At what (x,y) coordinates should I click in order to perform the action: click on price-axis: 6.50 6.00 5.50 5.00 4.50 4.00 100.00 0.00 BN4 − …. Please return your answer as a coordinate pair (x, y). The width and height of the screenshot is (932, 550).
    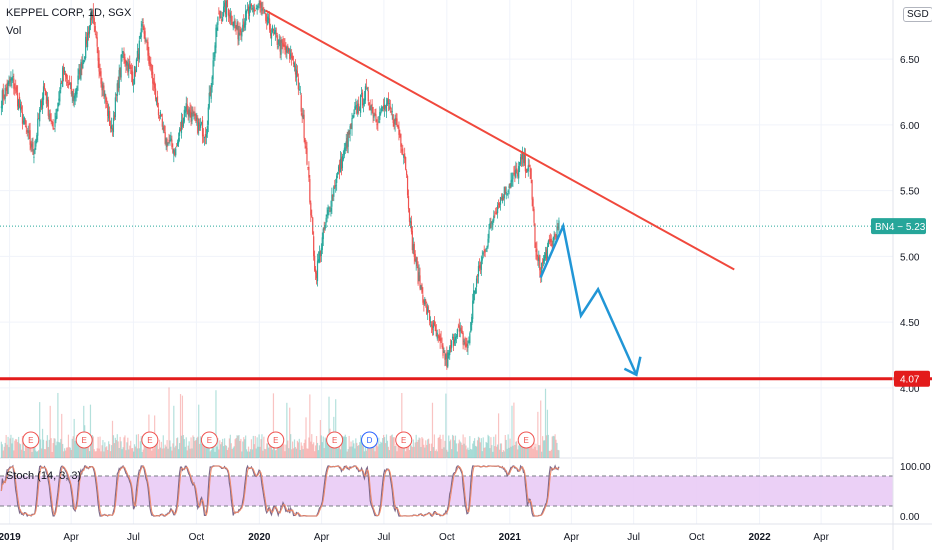
    Looking at the image, I should click on (901, 275).